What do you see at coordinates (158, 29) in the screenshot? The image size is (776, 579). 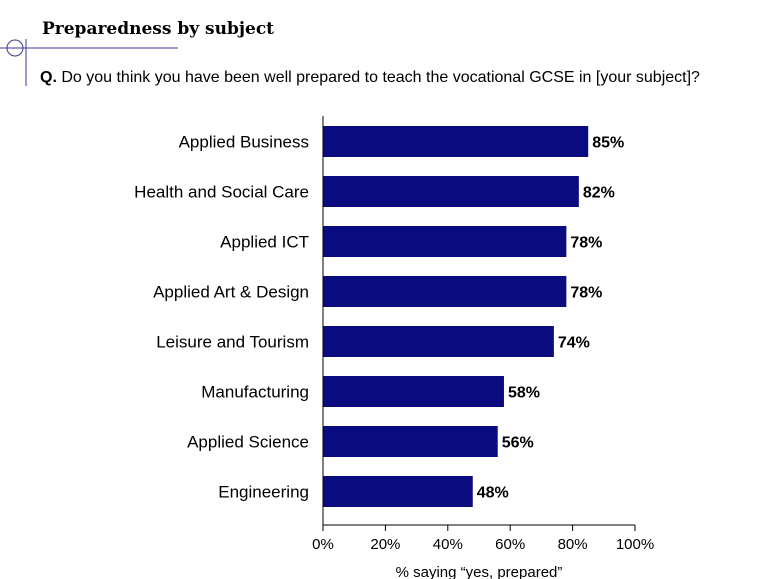 I see `chart-title: Preparedness by subject` at bounding box center [158, 29].